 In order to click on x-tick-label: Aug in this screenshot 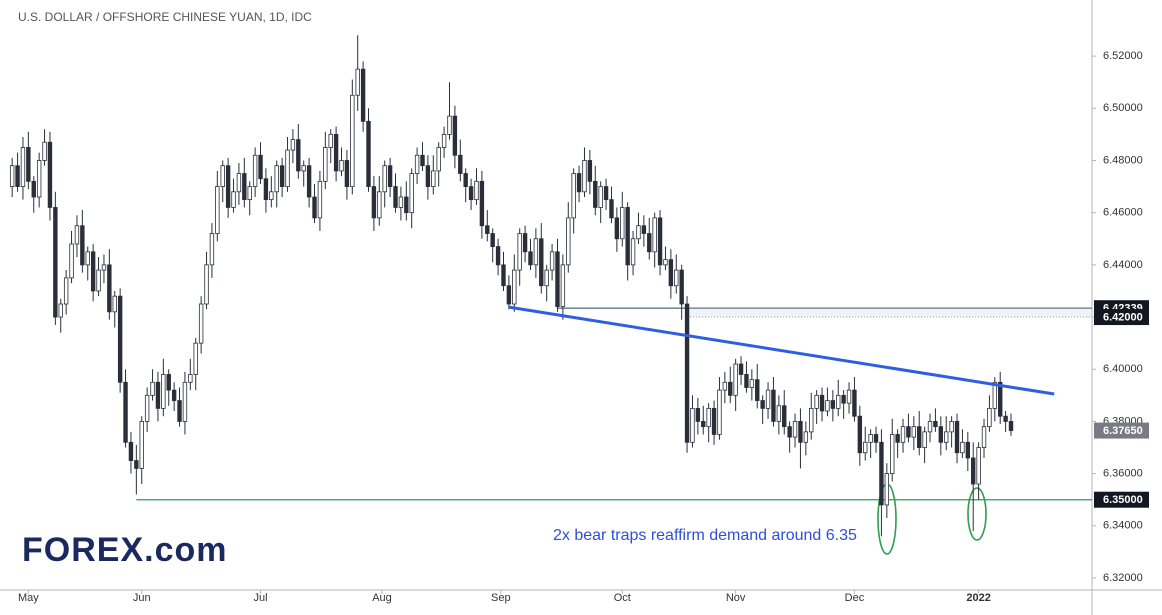, I will do `click(382, 598)`.